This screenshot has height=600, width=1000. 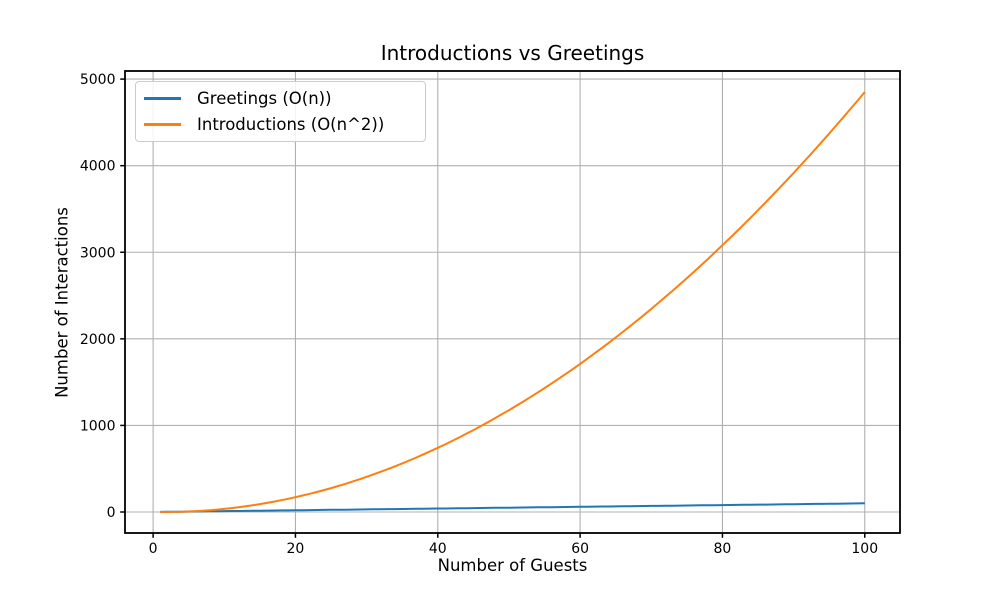 I want to click on legend-item-introductions: Introductions (O(n^2)), so click(x=280, y=125).